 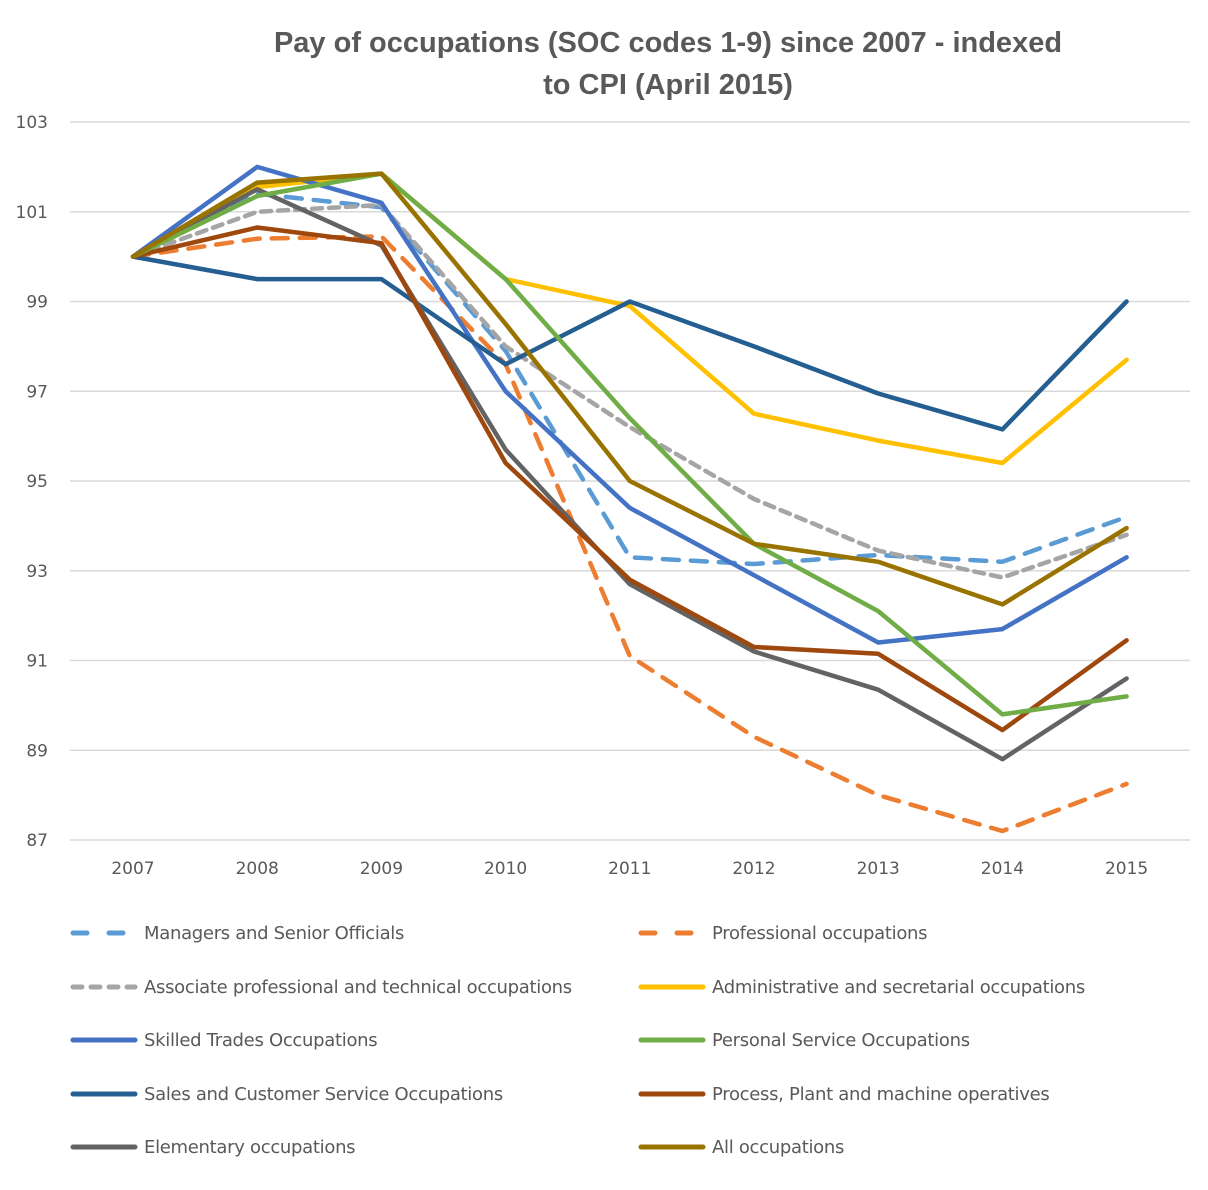 What do you see at coordinates (37, 841) in the screenshot?
I see `y-tick-label: 87` at bounding box center [37, 841].